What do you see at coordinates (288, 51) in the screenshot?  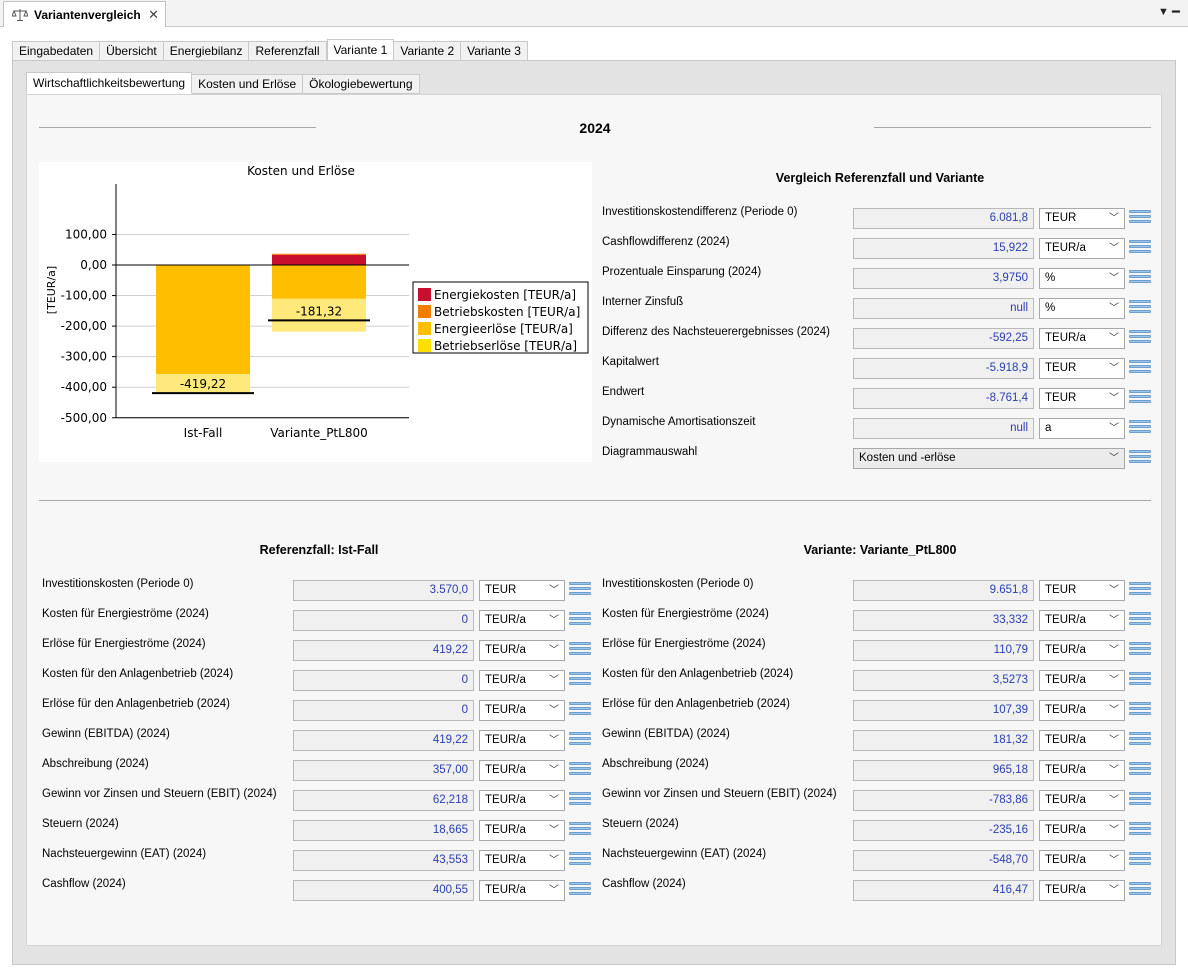 I see `tab-referenzfall: Referenzfall` at bounding box center [288, 51].